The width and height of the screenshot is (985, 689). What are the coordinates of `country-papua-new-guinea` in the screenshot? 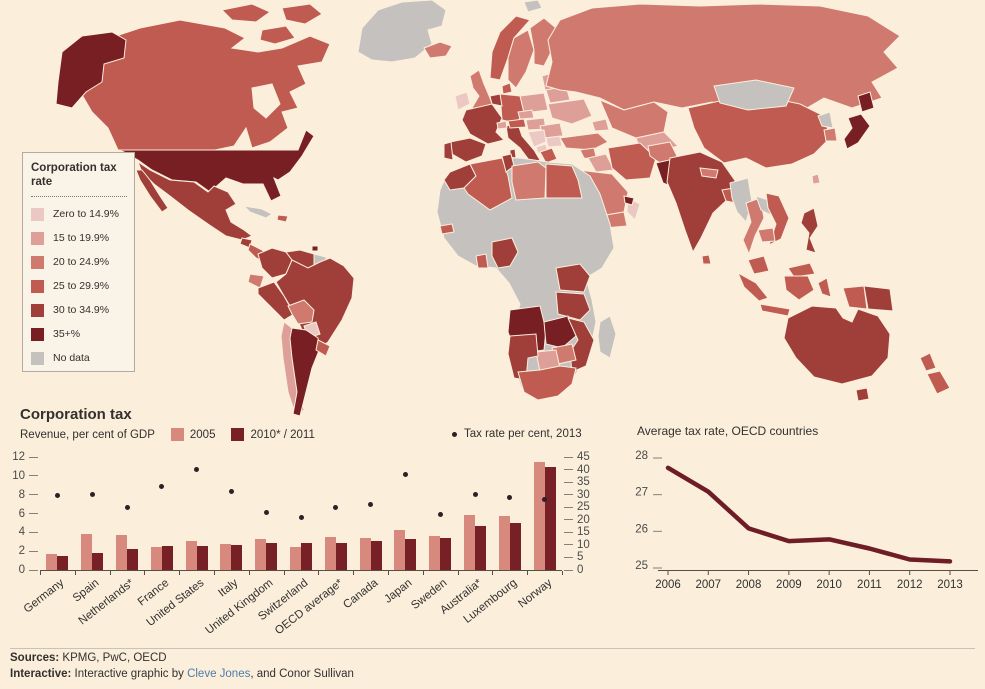 It's located at (878, 298).